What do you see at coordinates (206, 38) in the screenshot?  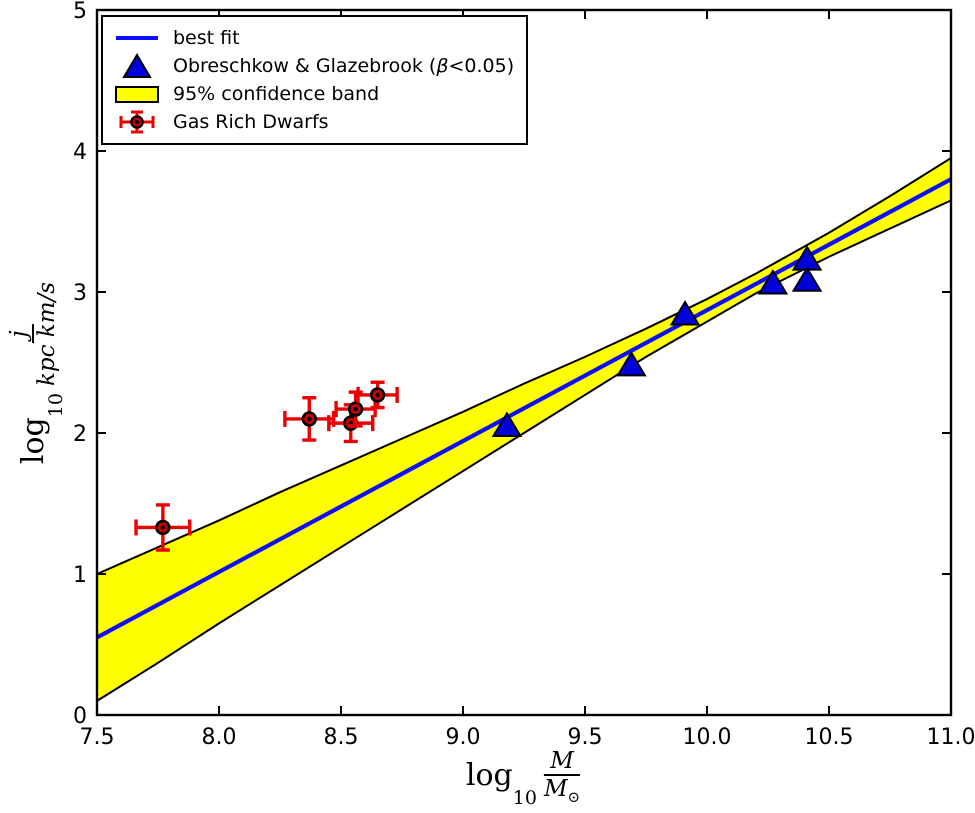 I see `legend-label-best-fit: best fit` at bounding box center [206, 38].